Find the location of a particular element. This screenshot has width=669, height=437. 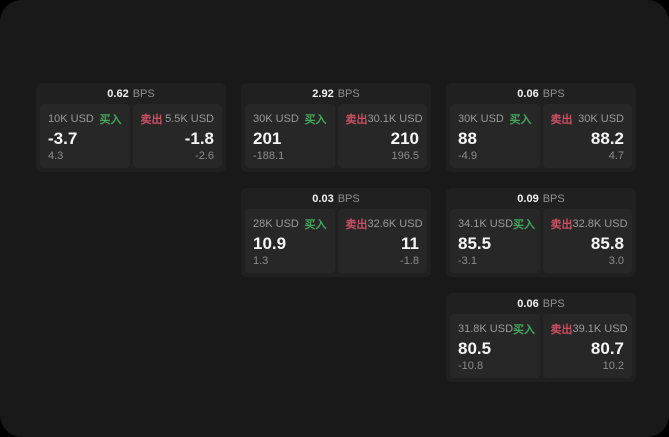

price-value: 85.5 is located at coordinates (475, 243).